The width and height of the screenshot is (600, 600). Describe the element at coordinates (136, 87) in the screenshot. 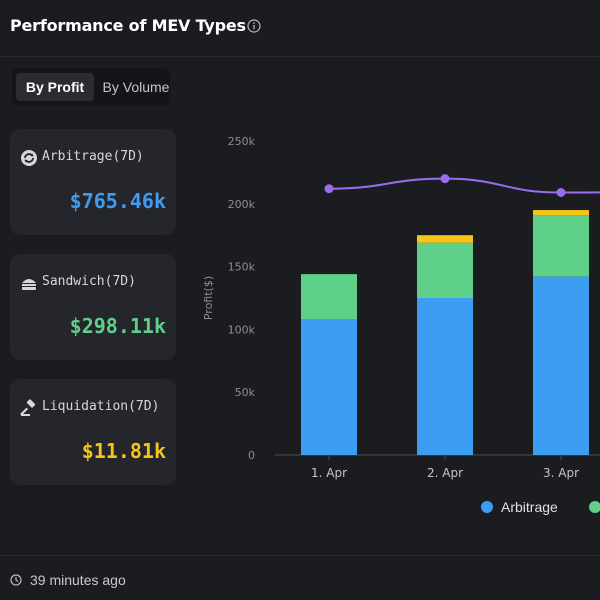

I see `toggle-by-volume: By Volume` at that location.